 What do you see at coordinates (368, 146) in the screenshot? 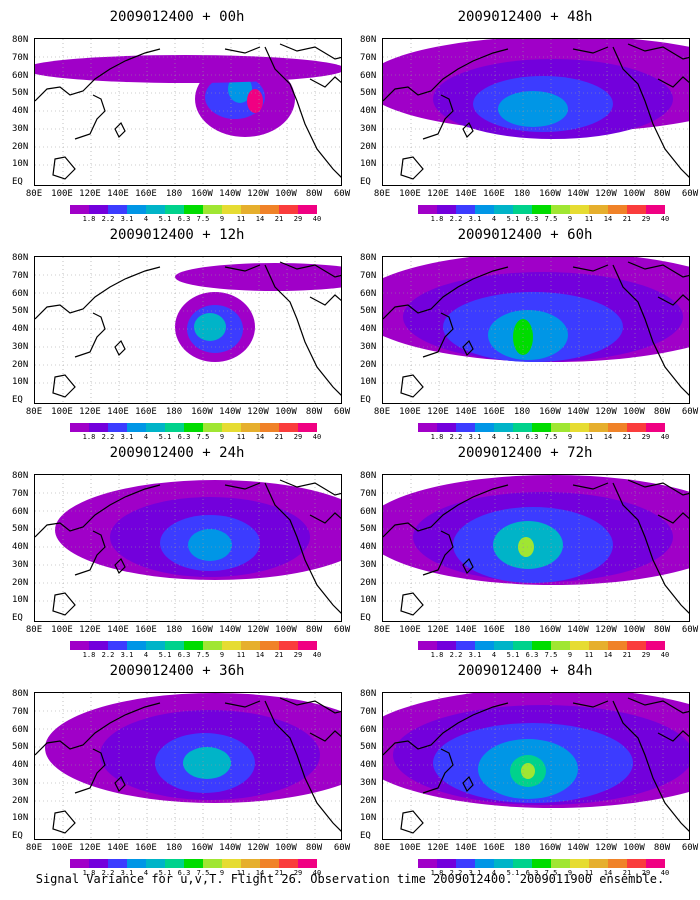
I see `latitude-label: 20N` at bounding box center [368, 146].